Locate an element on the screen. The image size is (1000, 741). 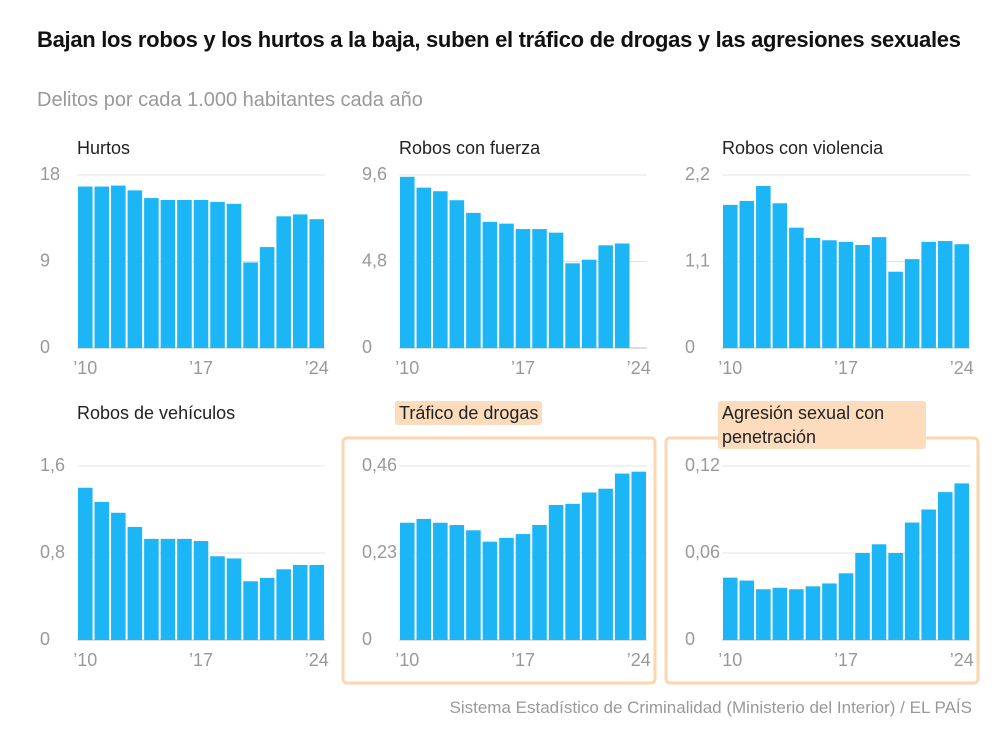
panel-title: Robos de vehículos is located at coordinates (156, 413).